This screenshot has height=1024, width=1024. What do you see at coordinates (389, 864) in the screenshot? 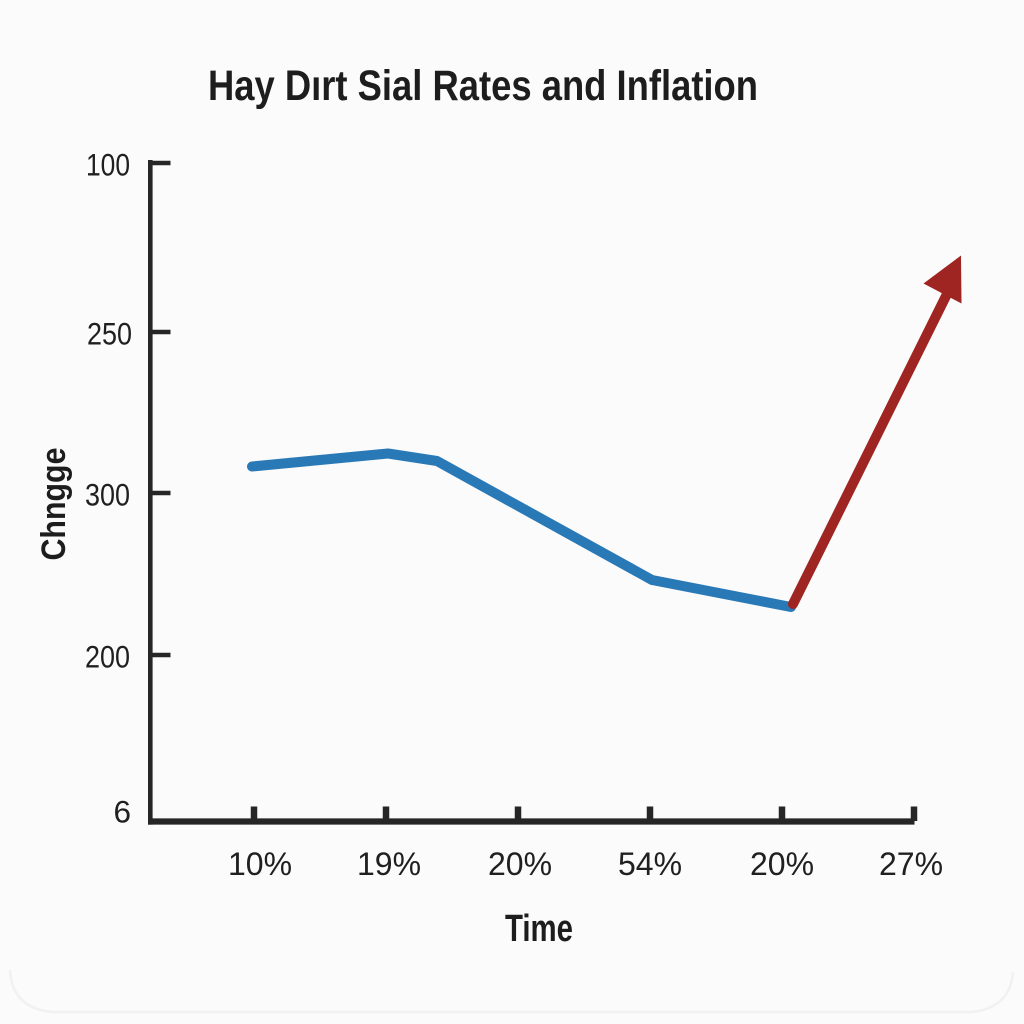
I see `svg-text: 19%` at bounding box center [389, 864].